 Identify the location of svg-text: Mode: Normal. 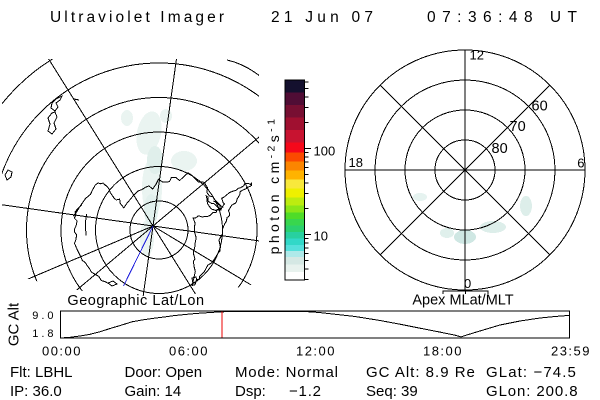
(287, 372).